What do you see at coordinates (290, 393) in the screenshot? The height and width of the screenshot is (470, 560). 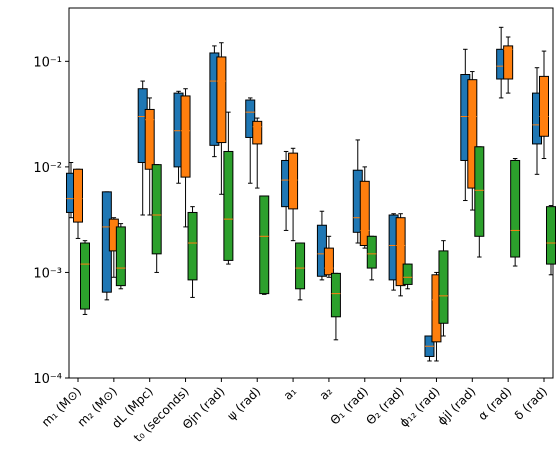 I see `x-tick-label: a₁` at bounding box center [290, 393].